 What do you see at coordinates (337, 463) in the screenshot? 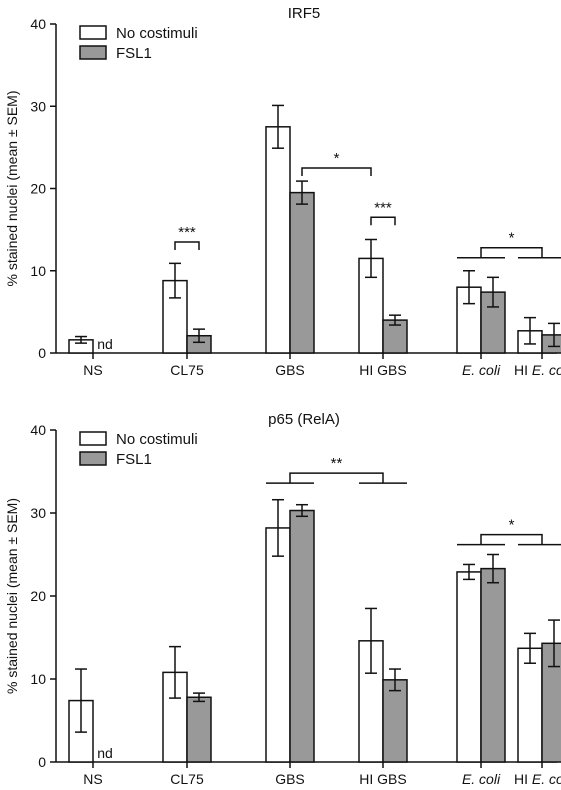
I see `significance-label: **` at bounding box center [337, 463].